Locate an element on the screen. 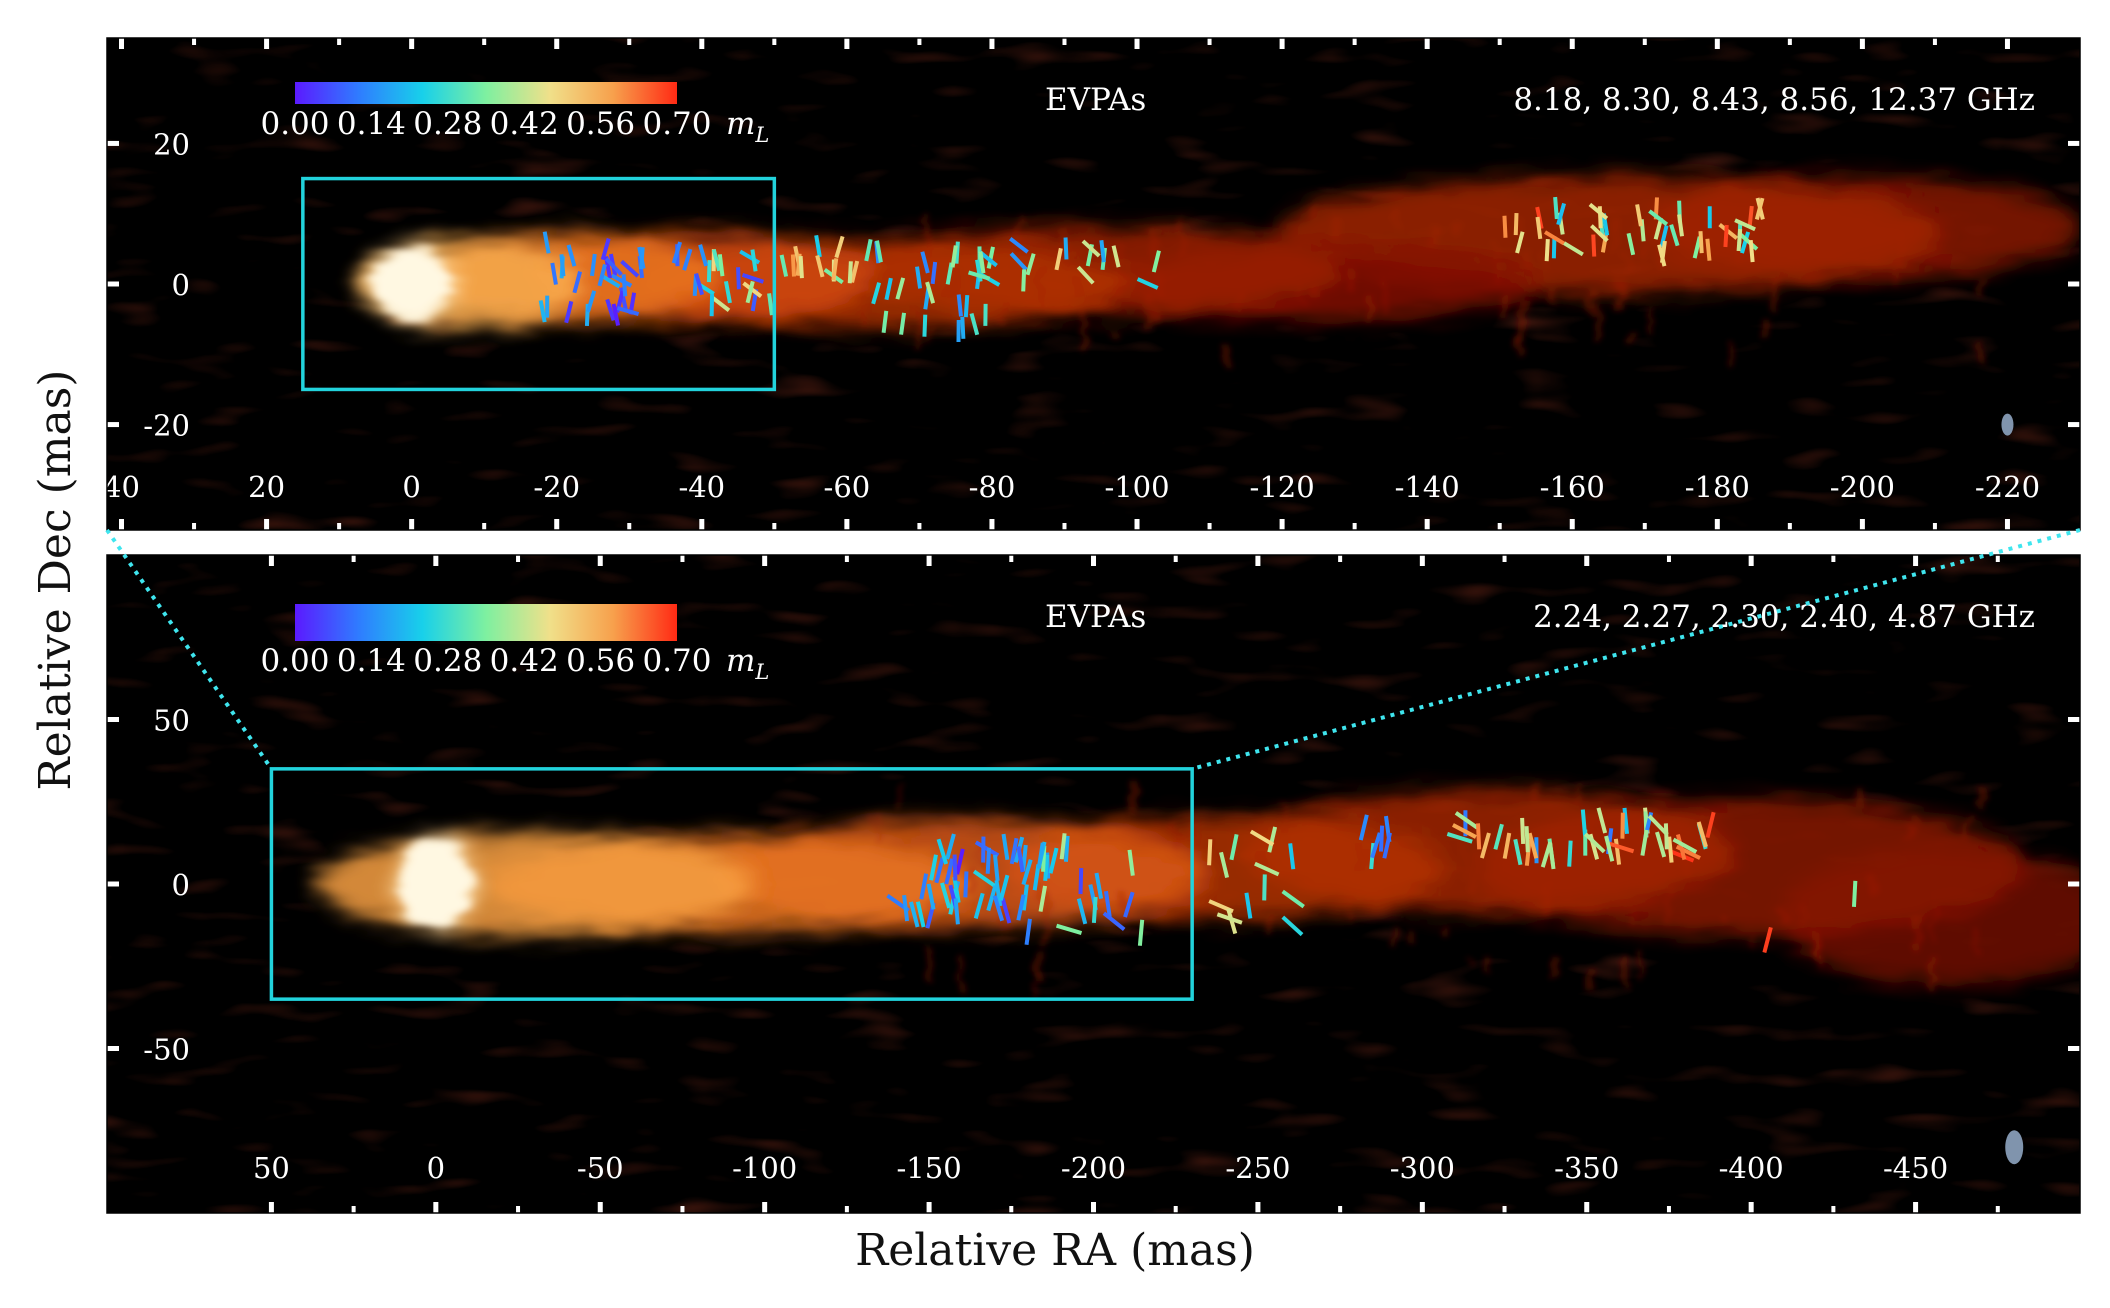  bottom-colorbar-gradient is located at coordinates (486, 622).